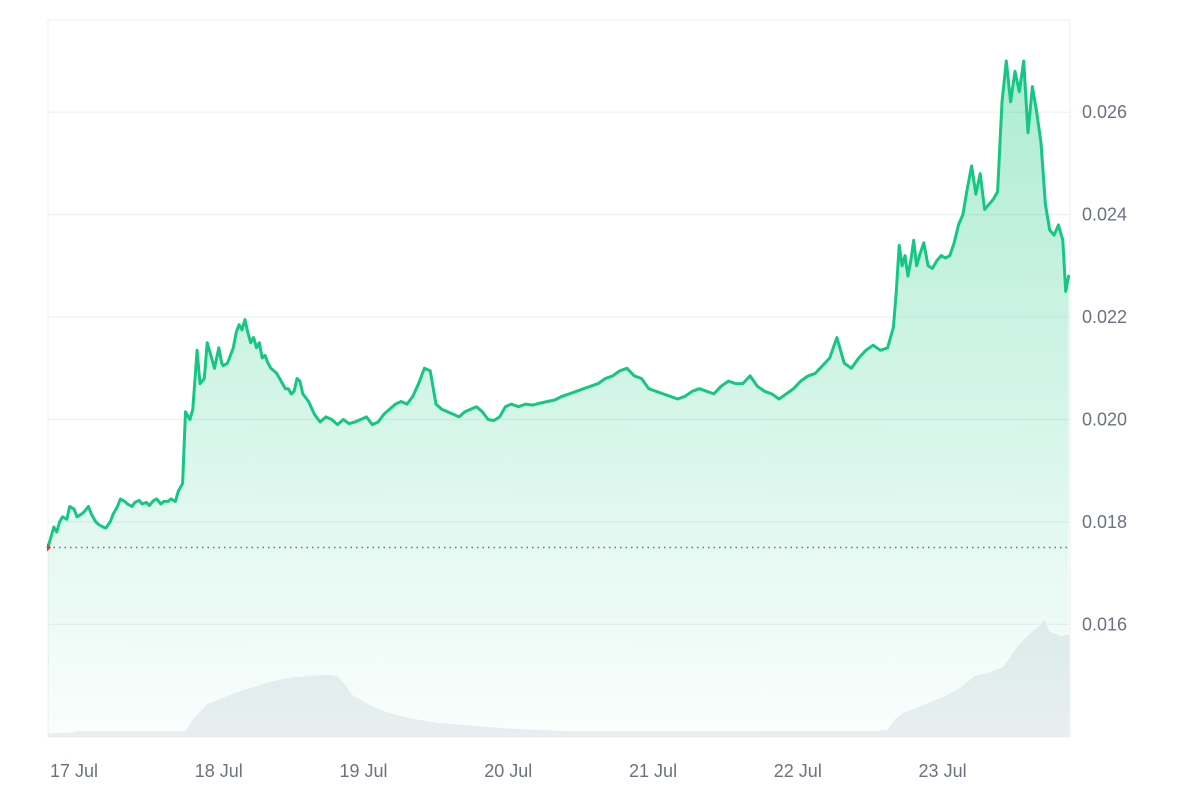 This screenshot has width=1200, height=800. I want to click on y-tick-label: 0.020, so click(1104, 419).